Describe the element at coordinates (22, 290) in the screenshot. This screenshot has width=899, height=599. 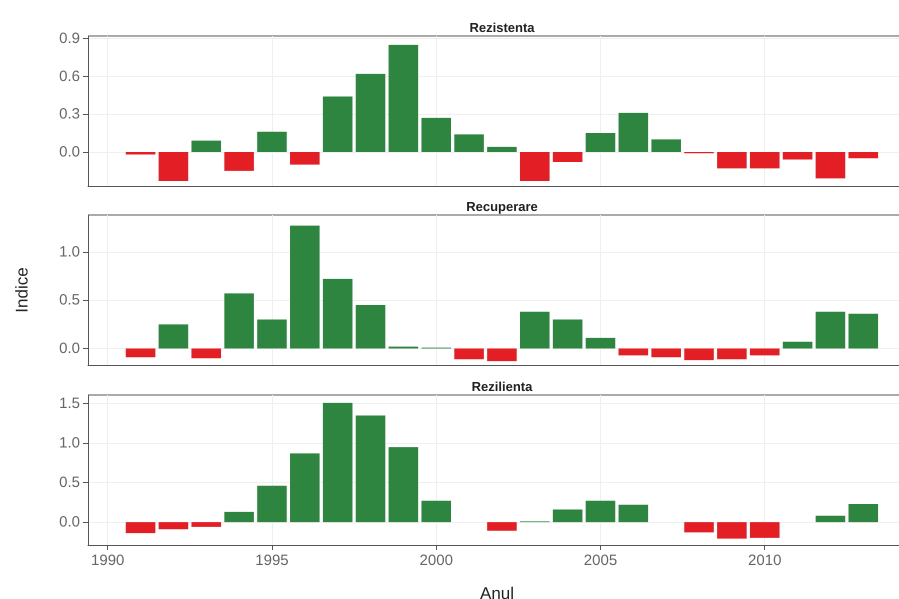
I see `y-axis-title: Indice` at that location.